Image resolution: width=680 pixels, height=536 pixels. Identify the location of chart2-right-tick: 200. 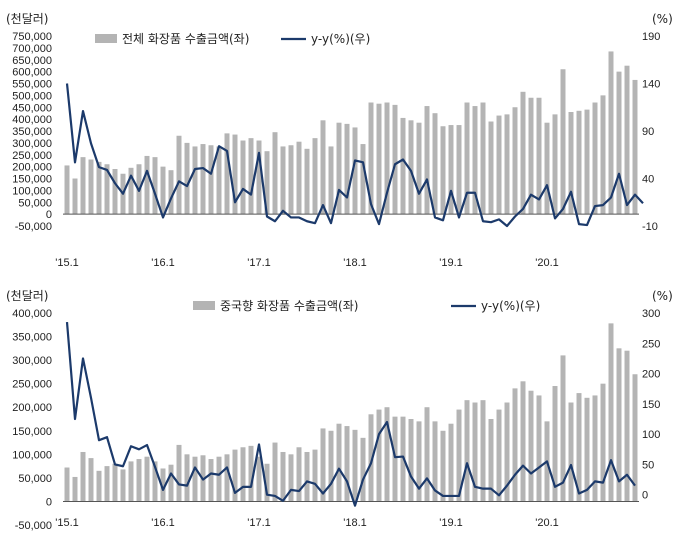
(651, 375).